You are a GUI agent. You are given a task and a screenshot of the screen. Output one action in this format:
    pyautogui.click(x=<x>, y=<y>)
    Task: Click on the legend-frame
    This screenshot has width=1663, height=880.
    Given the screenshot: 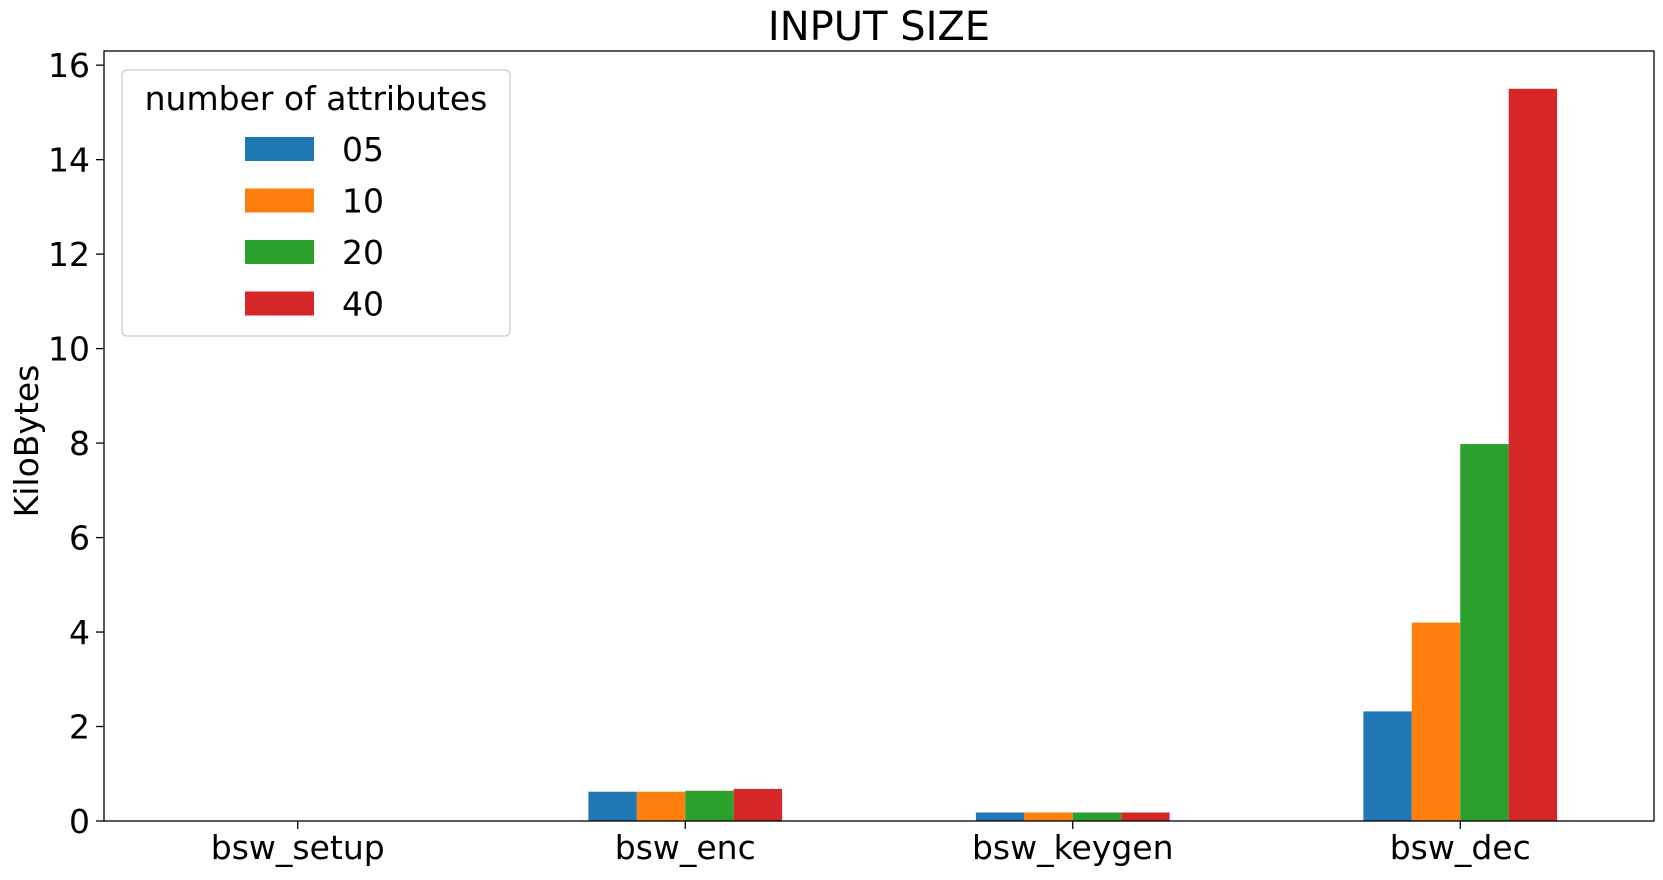 What is the action you would take?
    pyautogui.click(x=316, y=203)
    